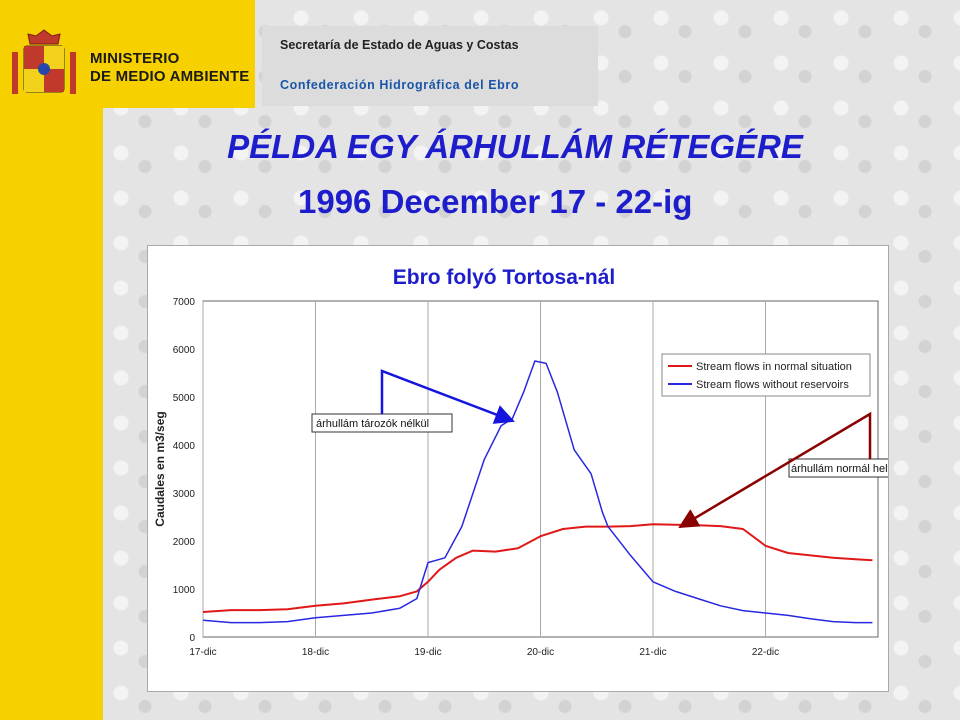  What do you see at coordinates (652, 652) in the screenshot?
I see `x-tick-label: 21-dic` at bounding box center [652, 652].